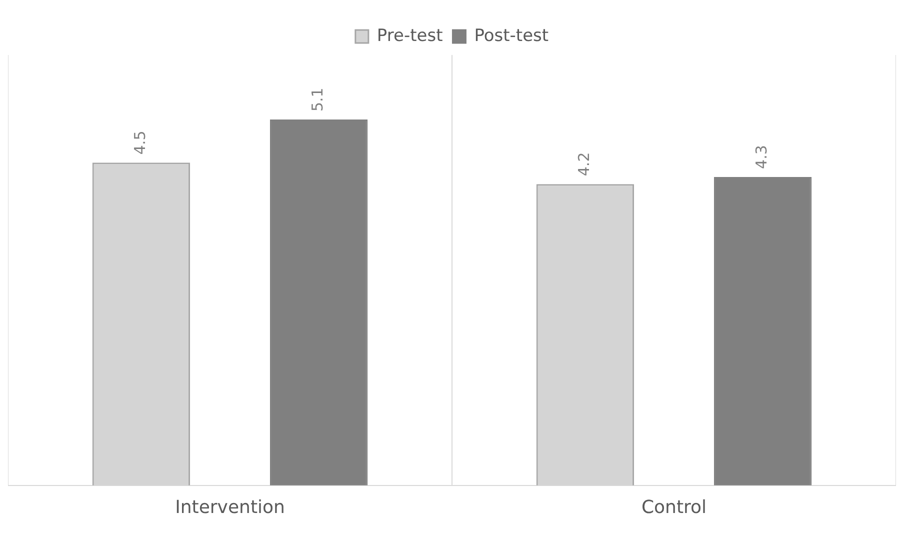 The height and width of the screenshot is (539, 904). Describe the element at coordinates (410, 36) in the screenshot. I see `legend-label: Pre-test` at that location.